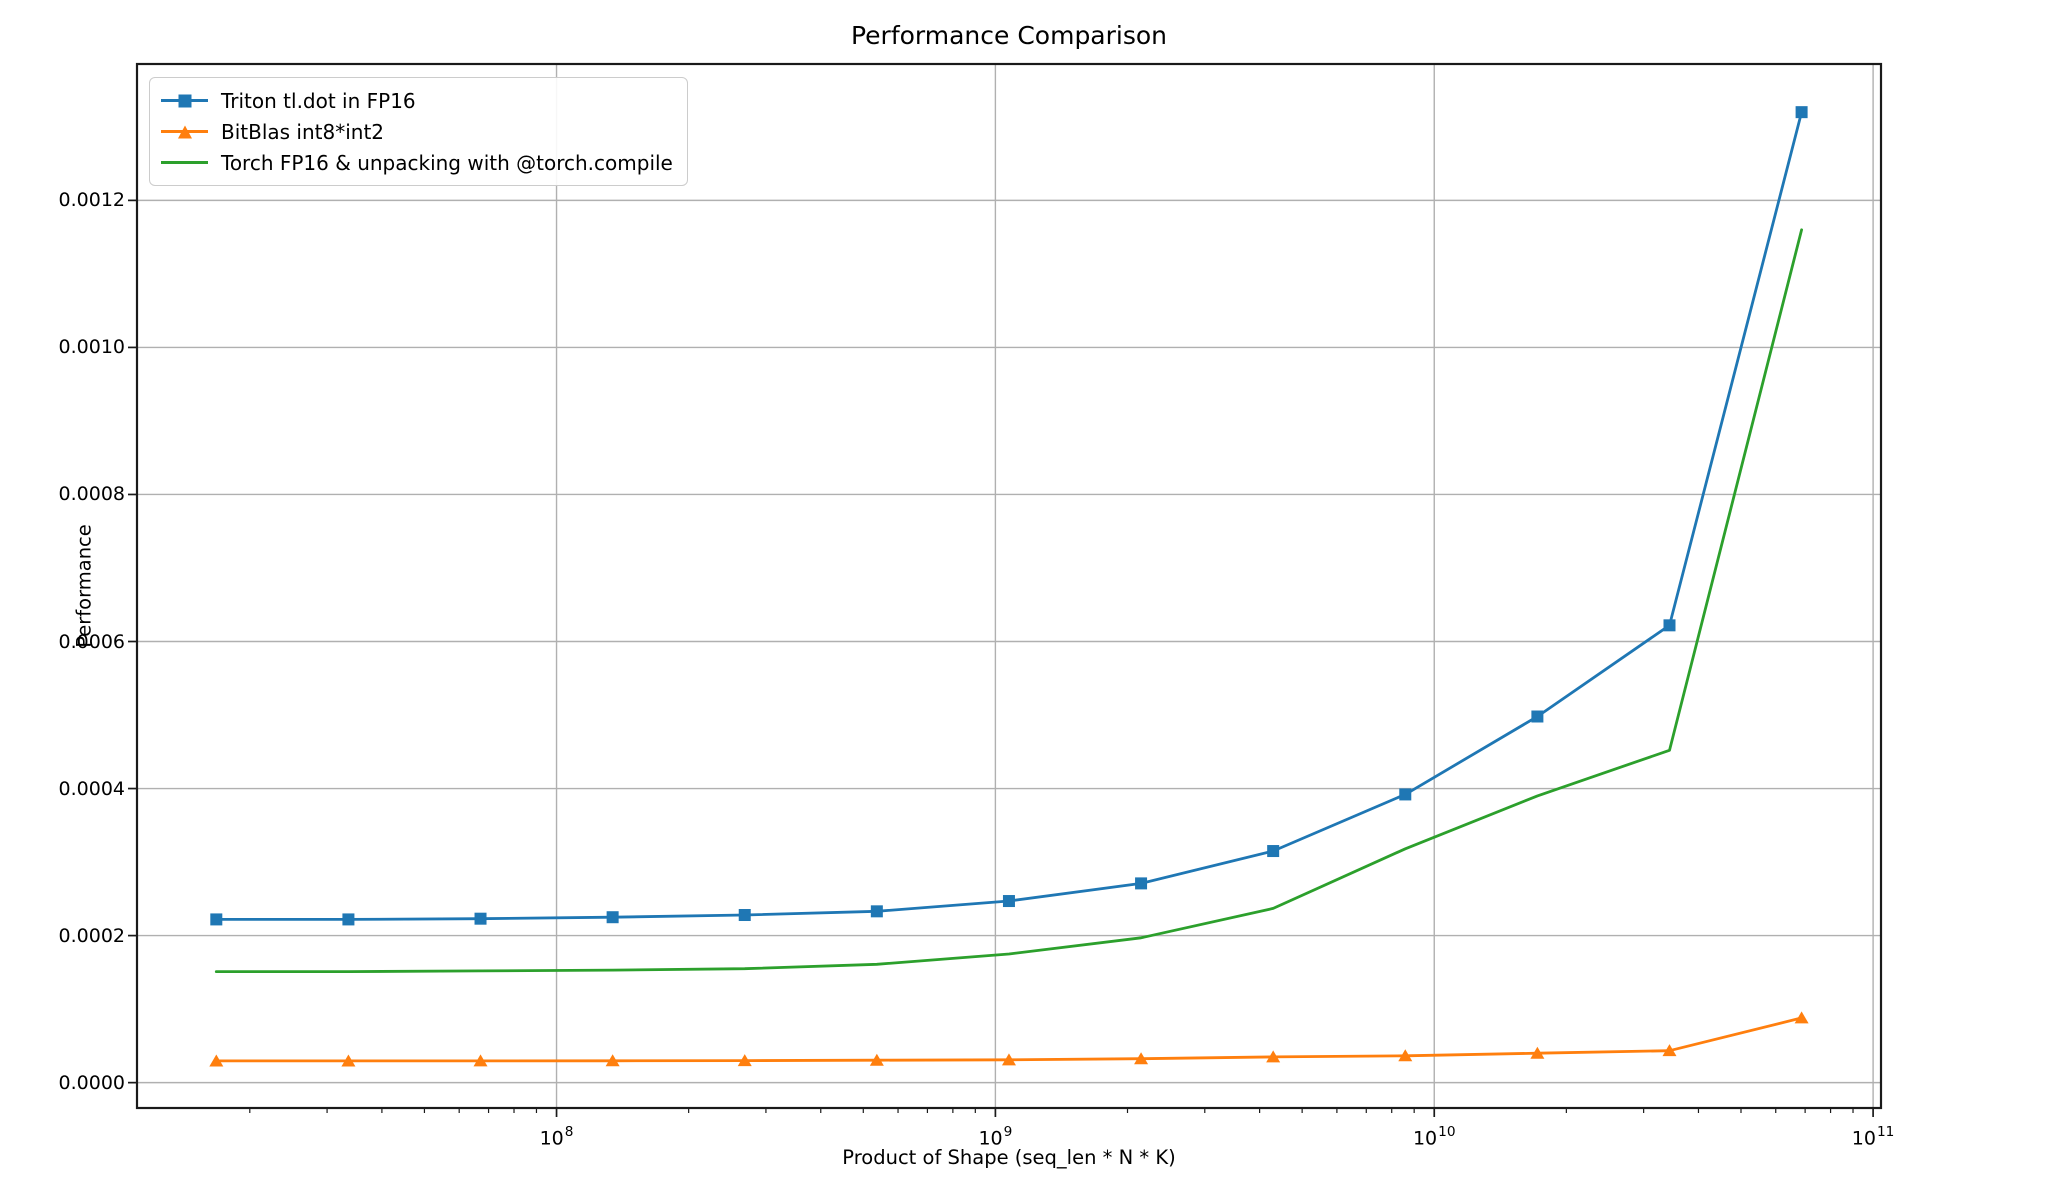 This screenshot has height=1183, width=2047. I want to click on y-axis-label: Performance, so click(84, 586).